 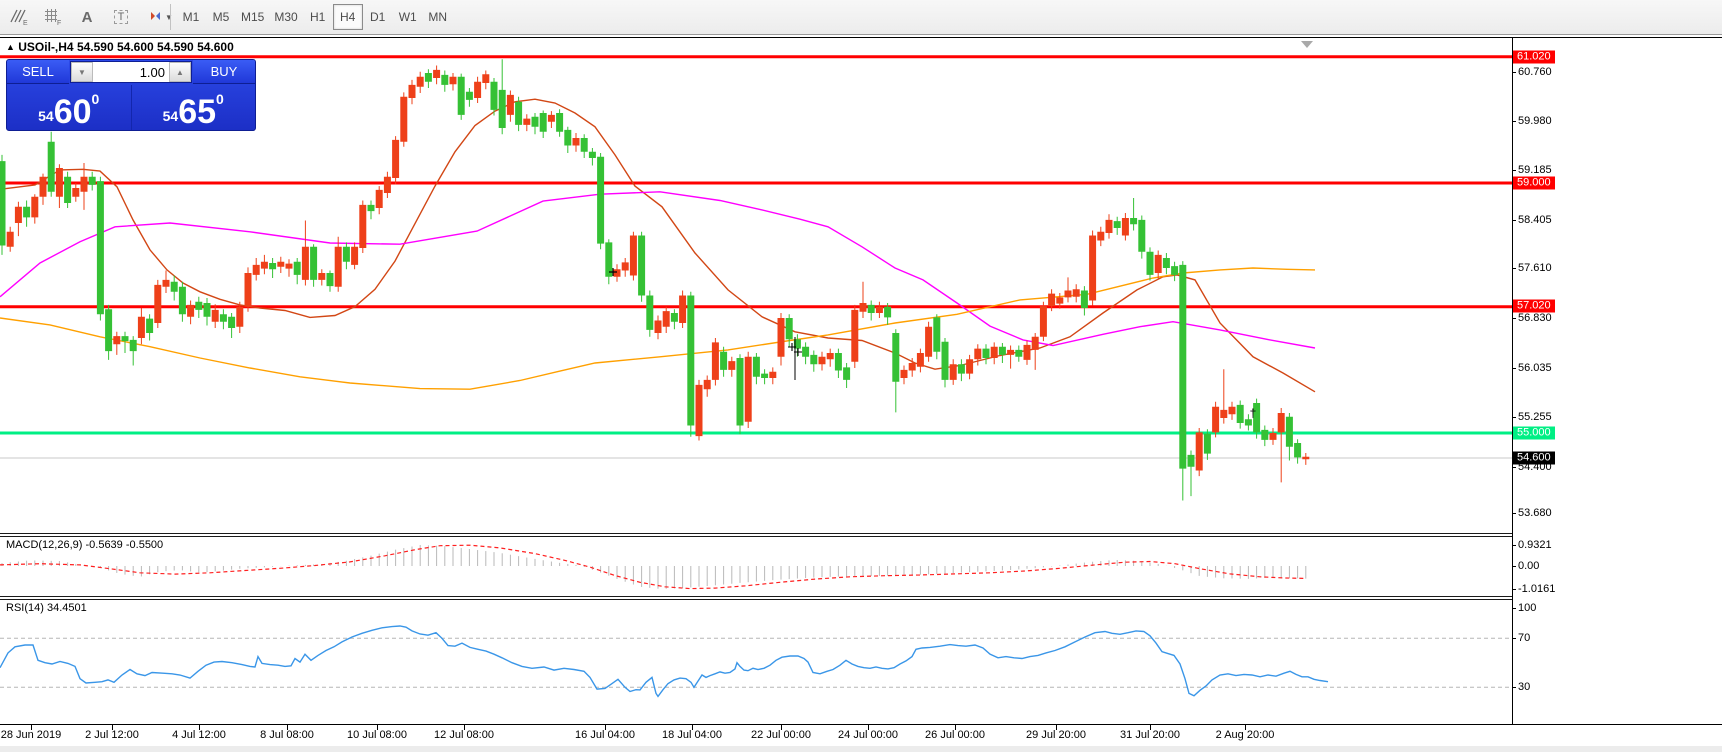 What do you see at coordinates (756, 596) in the screenshot?
I see `macd-rsi-separator` at bounding box center [756, 596].